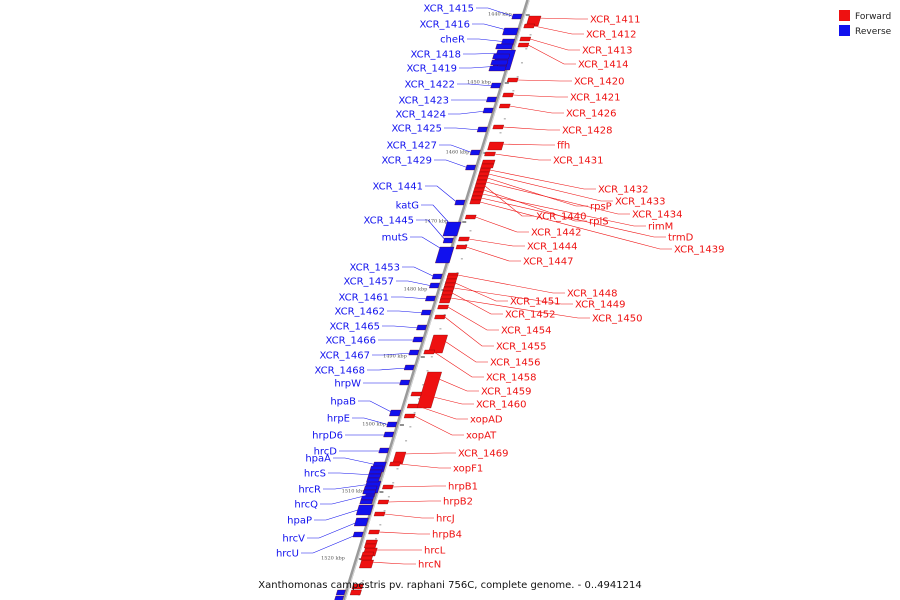 This screenshot has width=900, height=600. Describe the element at coordinates (501, 405) in the screenshot. I see `gene-label-xcr-1460: XCR_1460` at that location.